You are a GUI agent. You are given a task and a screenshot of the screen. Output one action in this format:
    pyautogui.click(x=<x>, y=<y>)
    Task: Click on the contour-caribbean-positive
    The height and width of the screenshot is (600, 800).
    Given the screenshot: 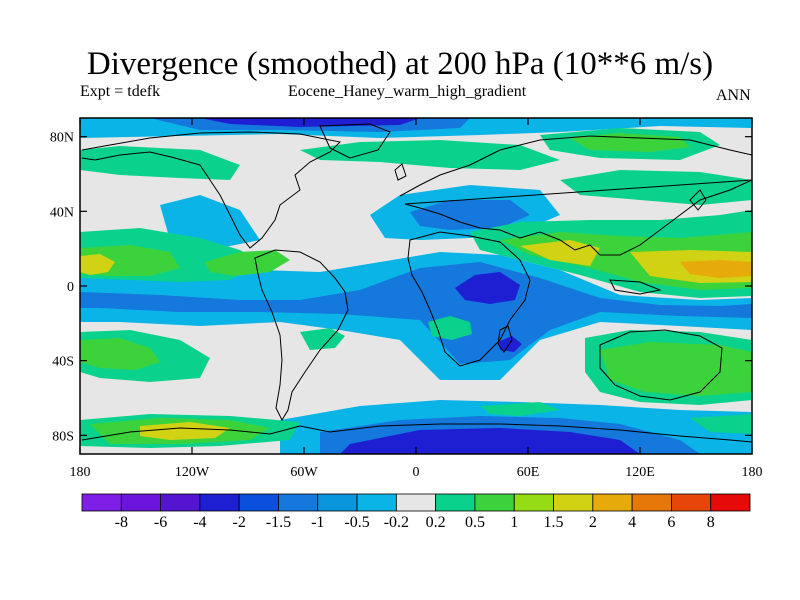 What is the action you would take?
    pyautogui.click(x=247, y=263)
    